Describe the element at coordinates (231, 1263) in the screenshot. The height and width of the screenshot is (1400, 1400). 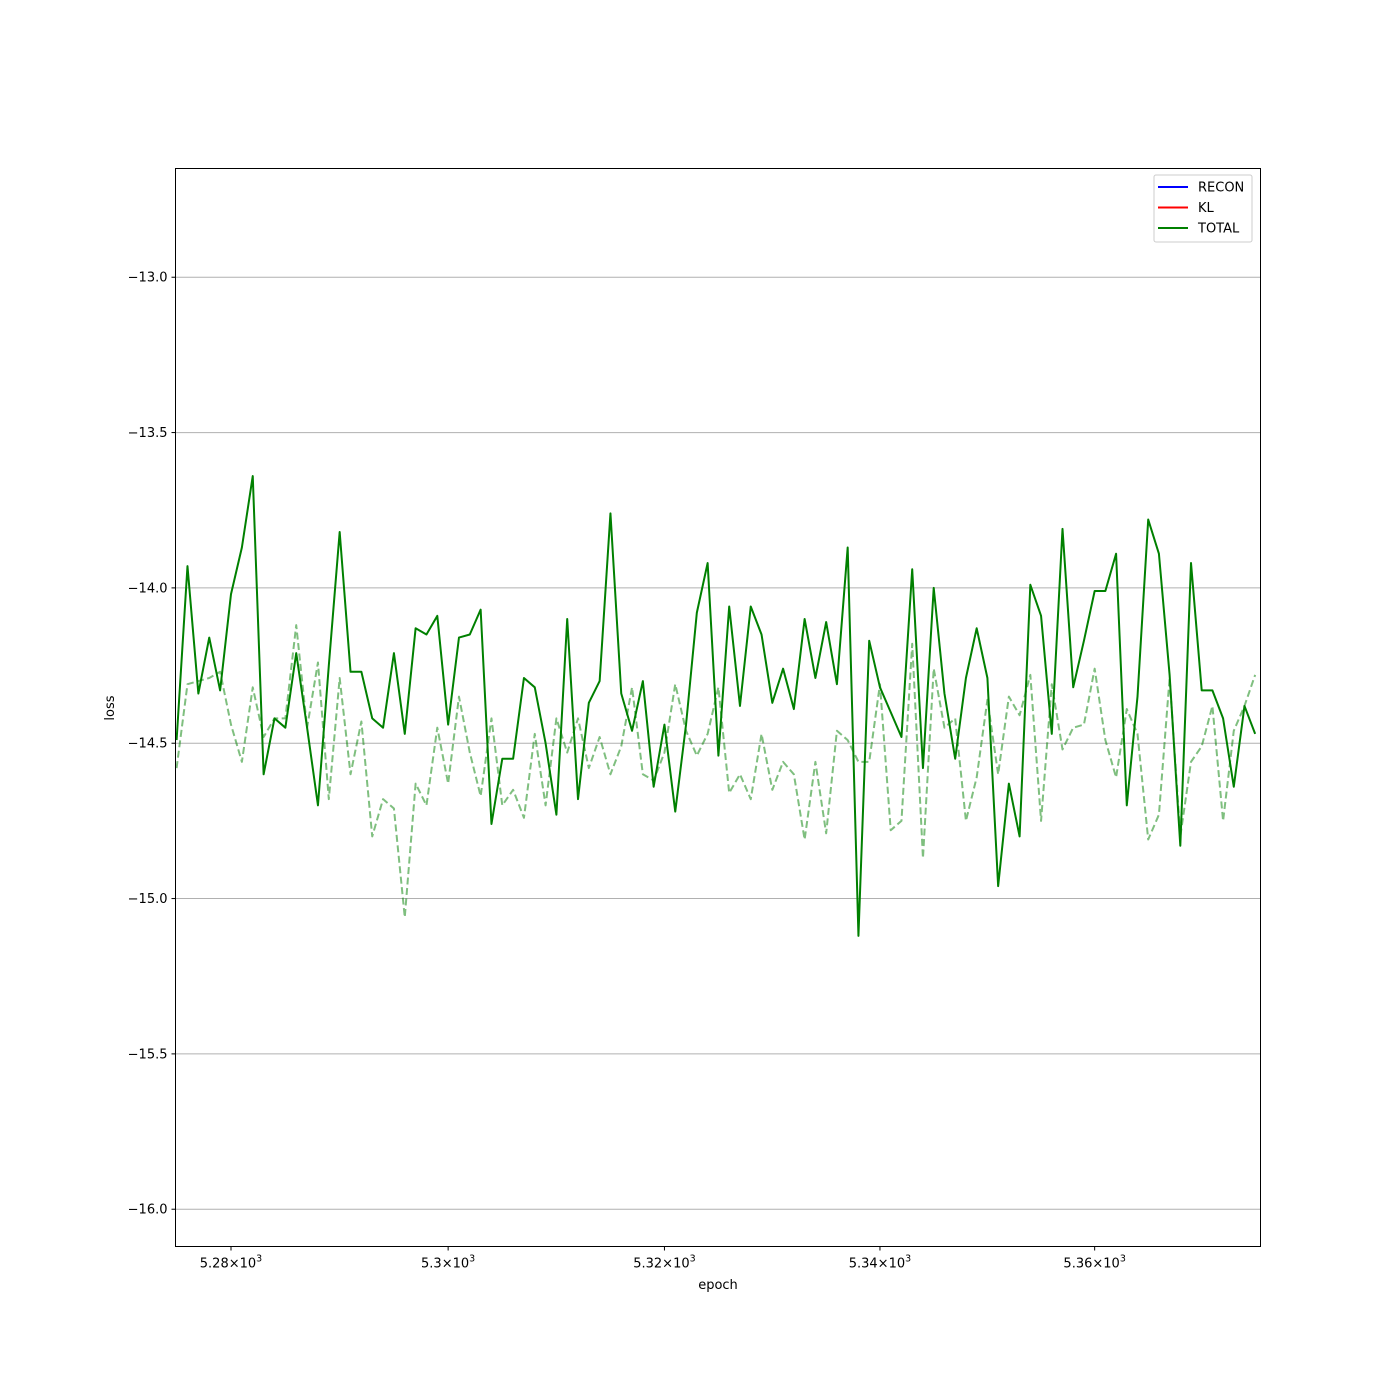
I see `x-tick-label: 5.28×103` at that location.